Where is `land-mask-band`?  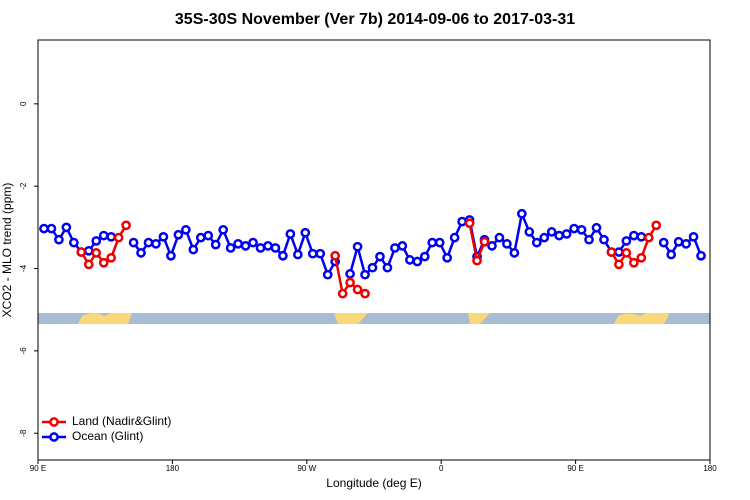 land-mask-band is located at coordinates (374, 318).